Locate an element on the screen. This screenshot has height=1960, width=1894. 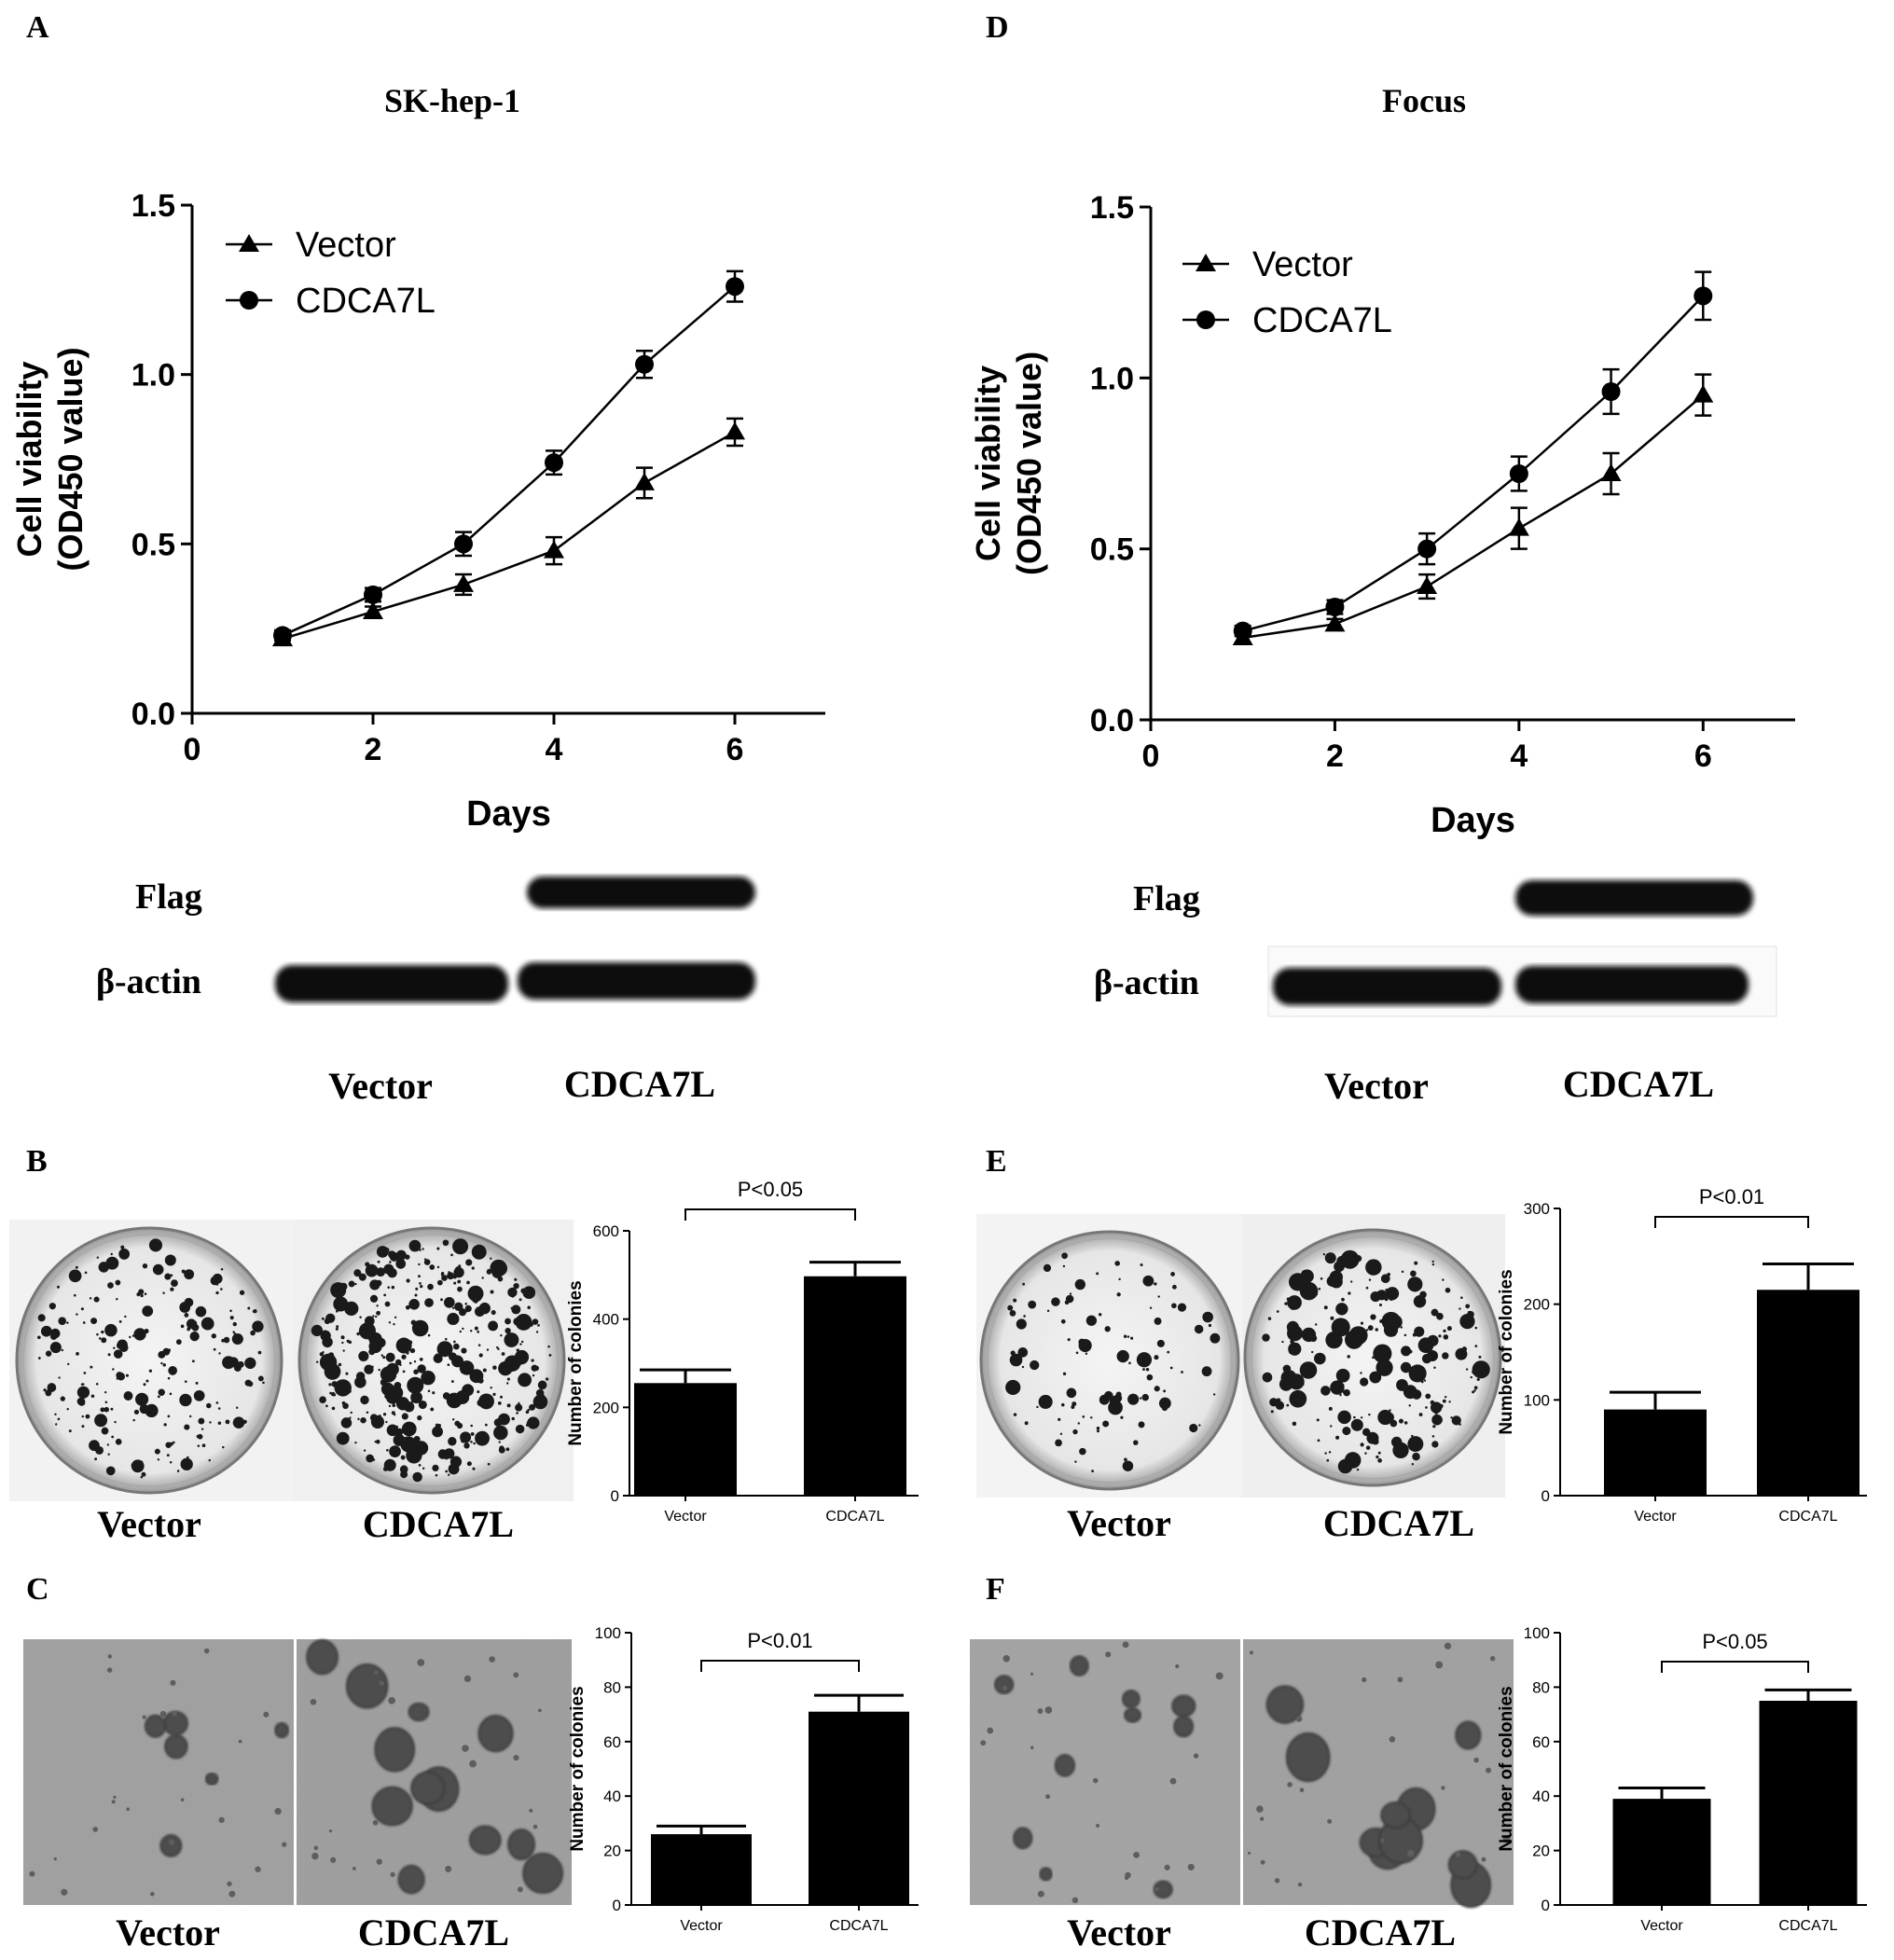
western-blot-d: Flag β-actin Vector CDCA7L is located at coordinates (1436, 993).